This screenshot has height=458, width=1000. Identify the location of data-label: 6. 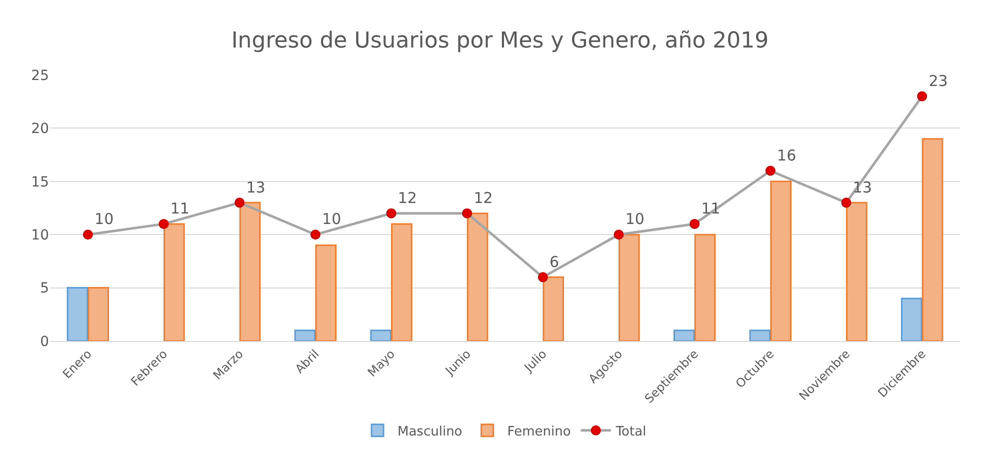
(555, 261).